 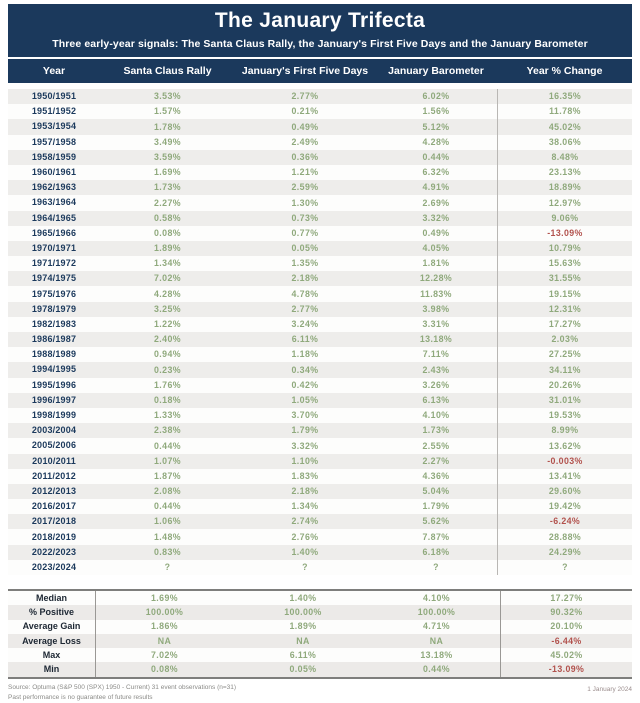 What do you see at coordinates (305, 354) in the screenshot?
I see `value-cell: 1.18%` at bounding box center [305, 354].